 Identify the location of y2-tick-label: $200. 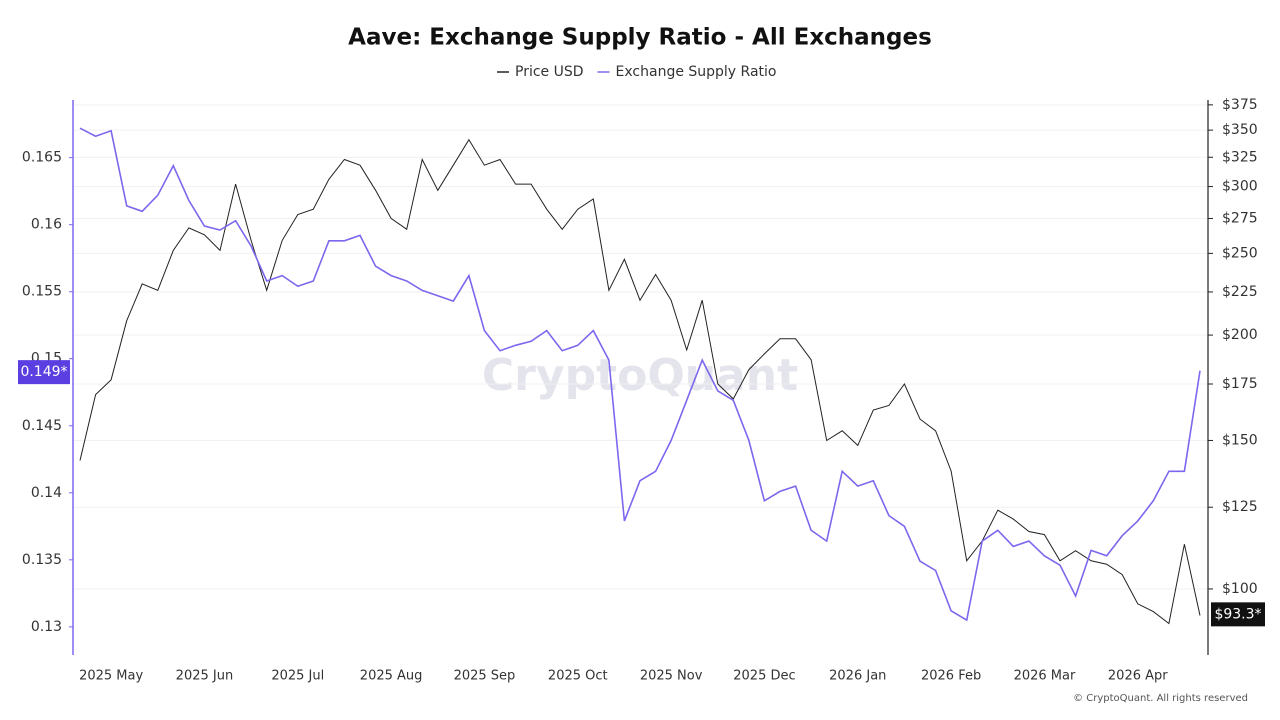
(1240, 335).